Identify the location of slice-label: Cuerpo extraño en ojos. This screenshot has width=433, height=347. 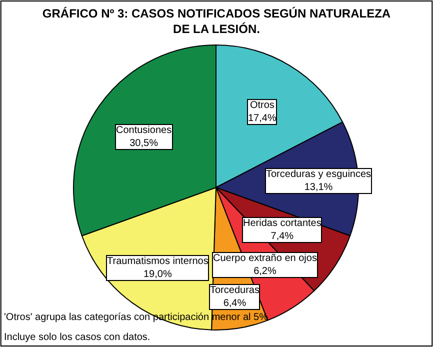
(265, 258).